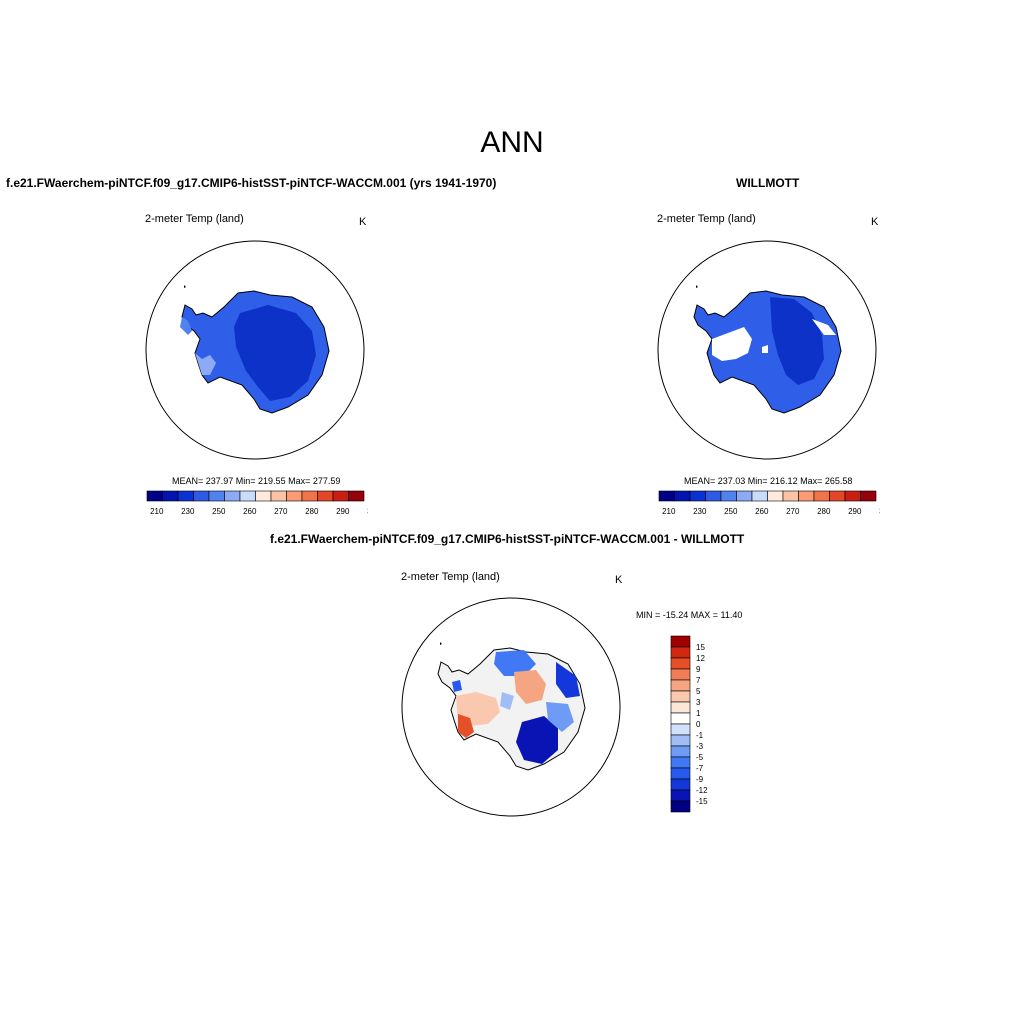 The image size is (1024, 1024). Describe the element at coordinates (700, 746) in the screenshot. I see `diff-colorbar-tick: -3` at that location.